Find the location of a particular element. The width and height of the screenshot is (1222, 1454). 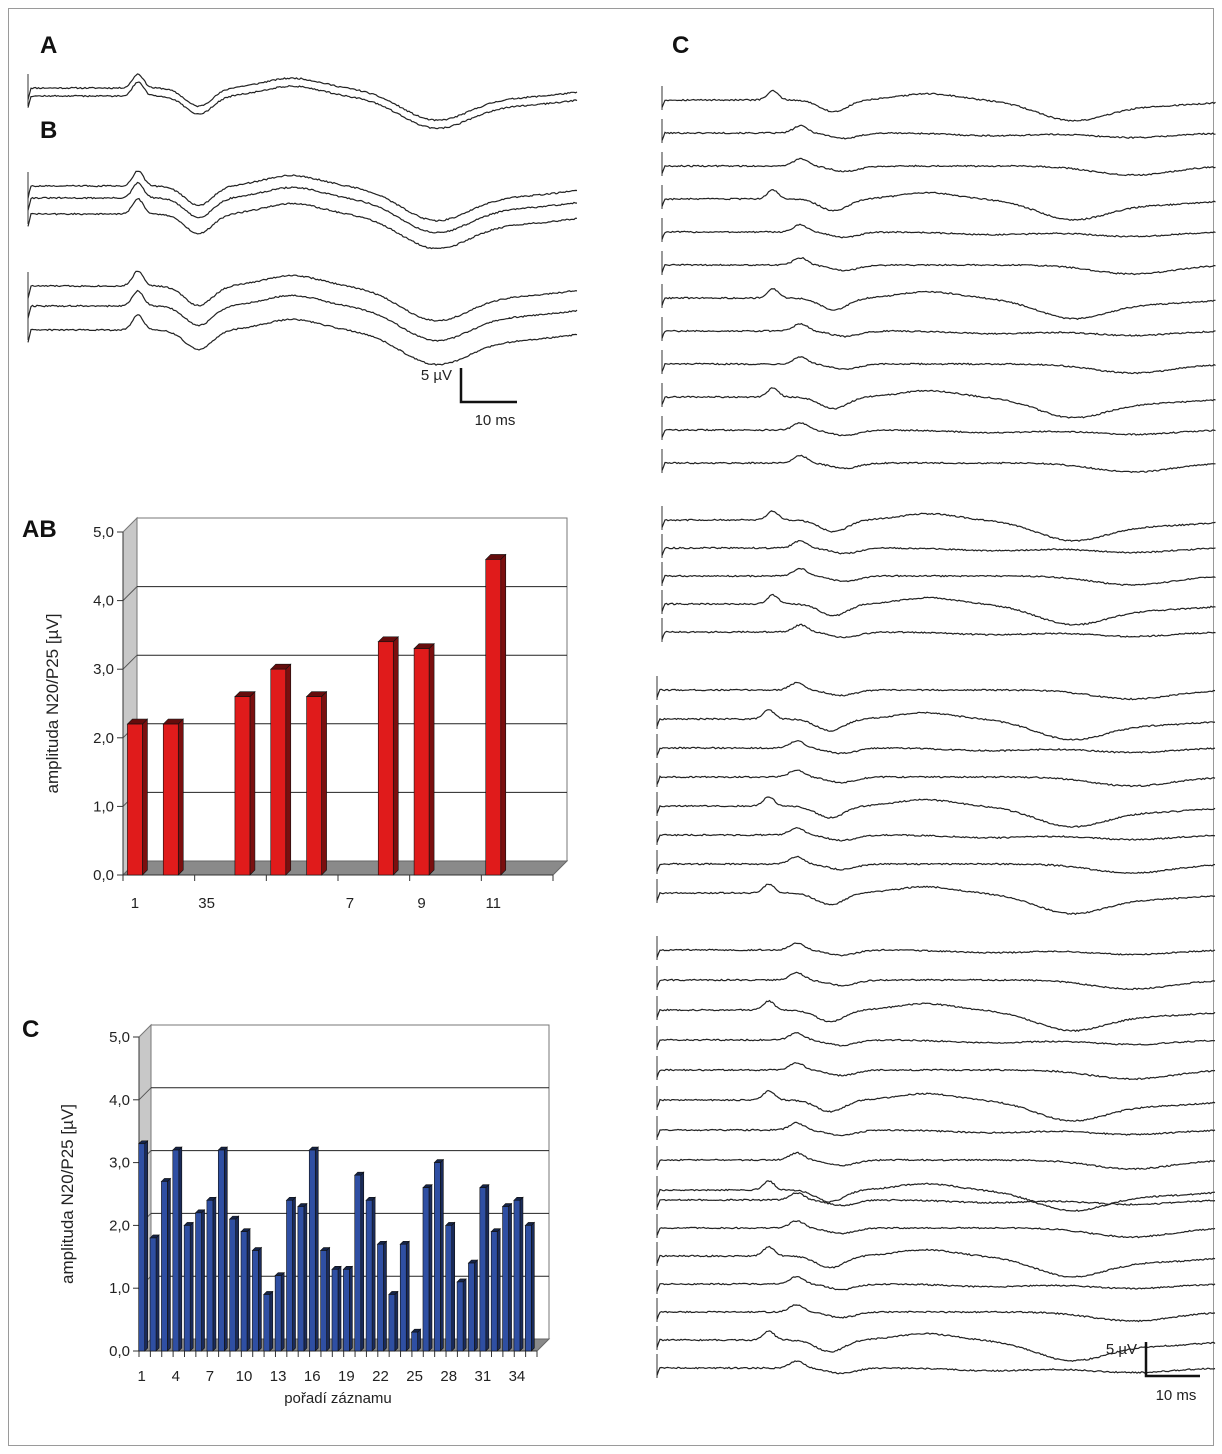

x-tick-label: 11 is located at coordinates (493, 903).